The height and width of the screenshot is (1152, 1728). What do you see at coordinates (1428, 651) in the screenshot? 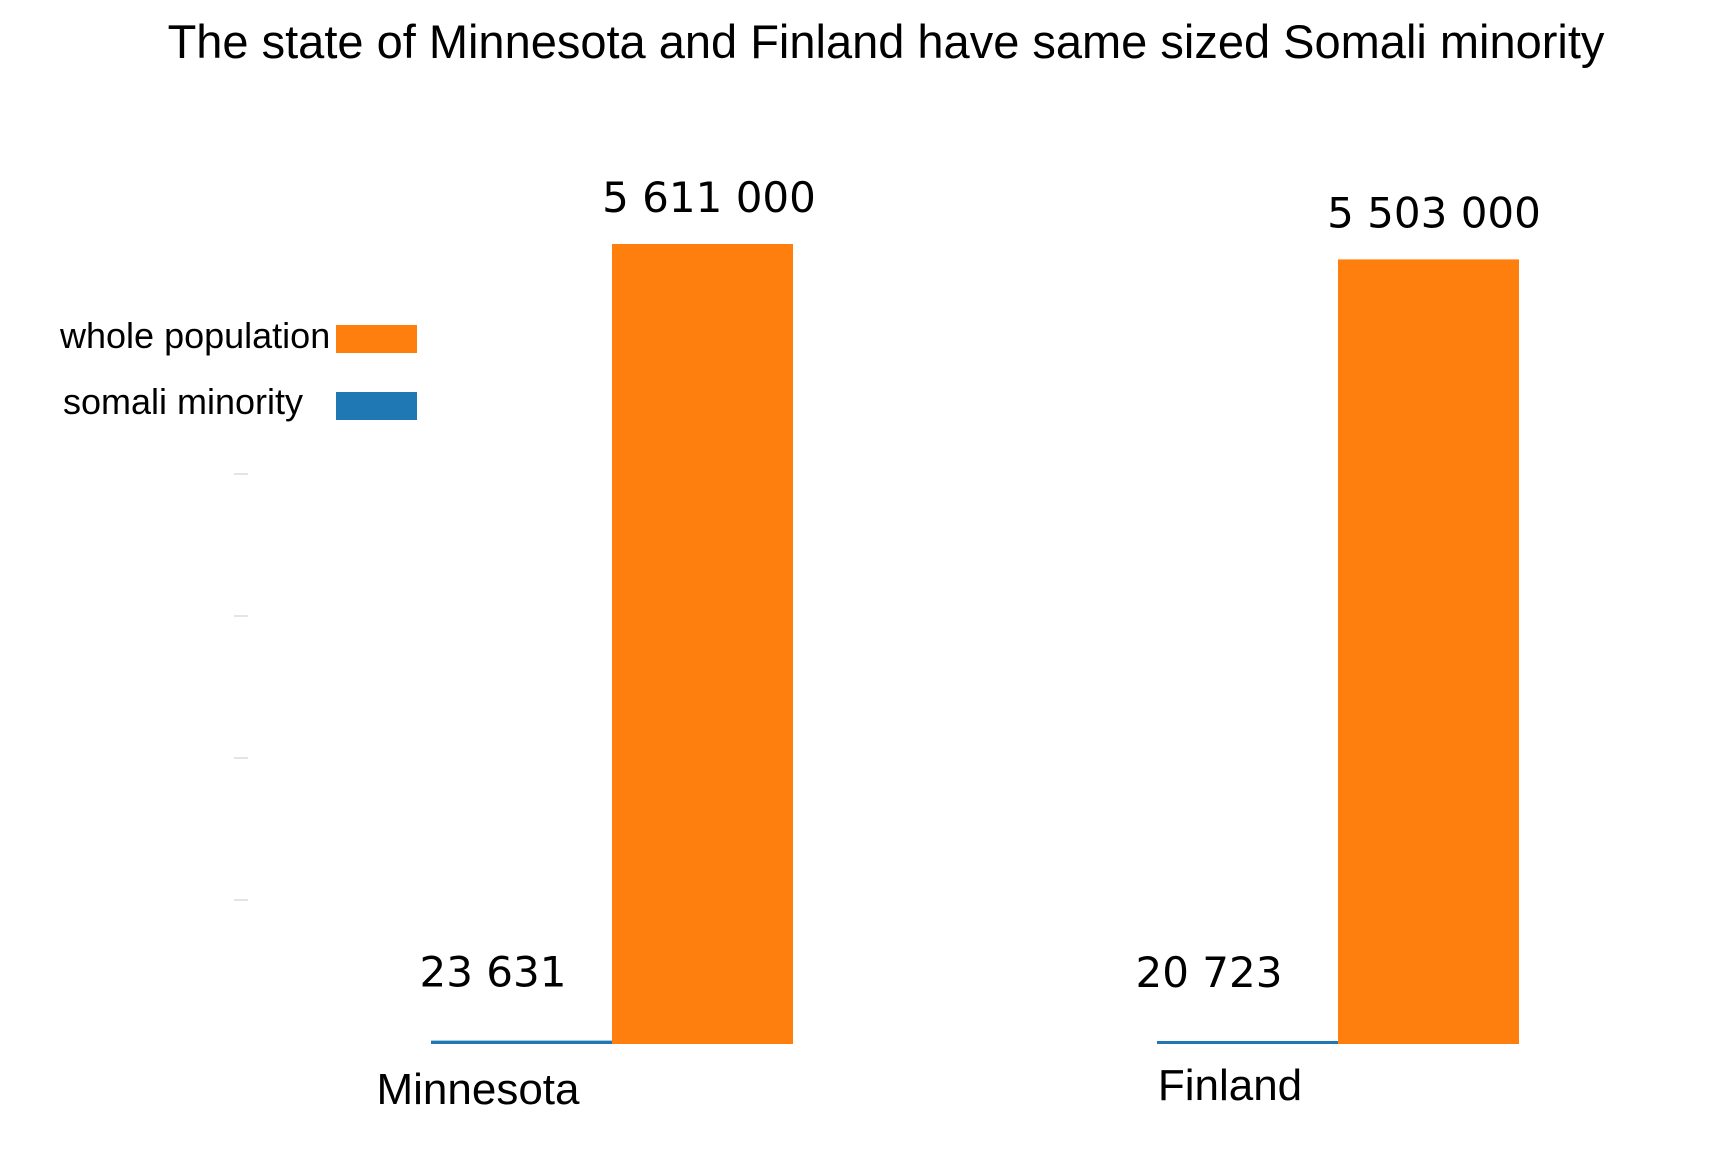
I see `bar-whole-population-finland` at bounding box center [1428, 651].